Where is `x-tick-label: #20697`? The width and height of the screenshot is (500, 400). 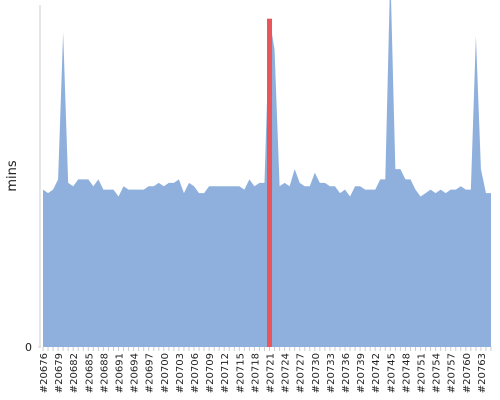 x-tick-label: #20697 is located at coordinates (150, 373).